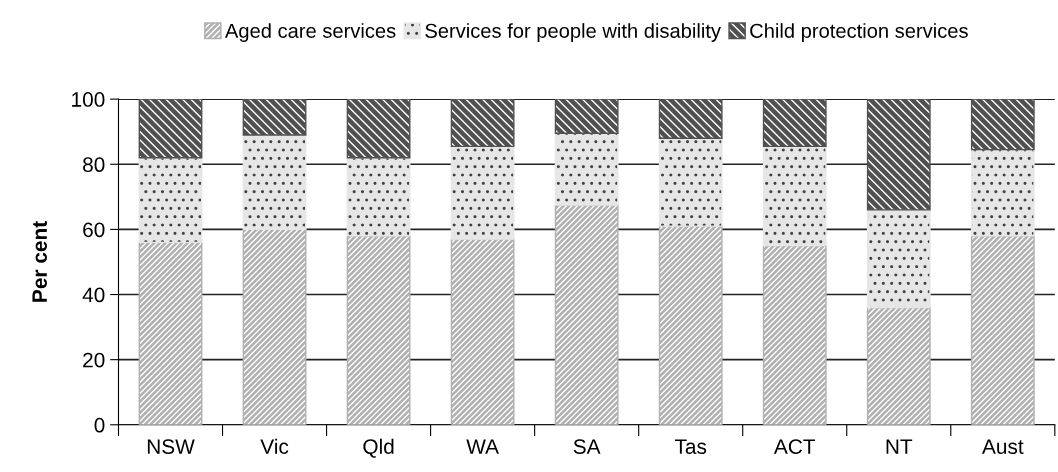 Image resolution: width=1058 pixels, height=472 pixels. Describe the element at coordinates (99, 425) in the screenshot. I see `y-tick-label: 0` at that location.